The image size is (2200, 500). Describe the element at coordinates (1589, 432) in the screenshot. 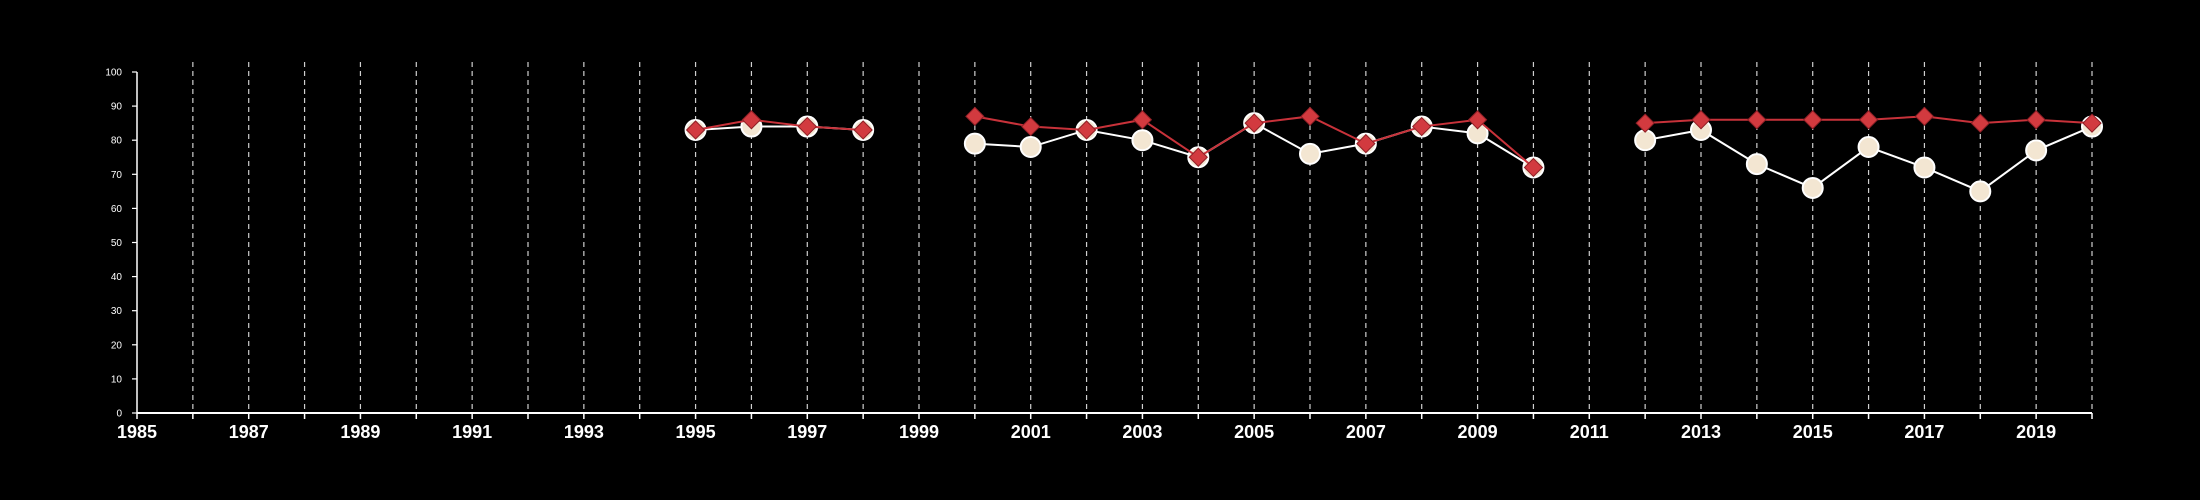

I see `x-tick-label-2011: 2011` at that location.